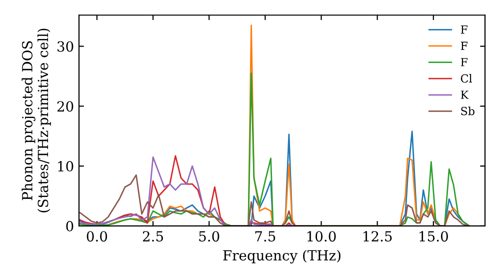 The width and height of the screenshot is (500, 280). Describe the element at coordinates (464, 94) in the screenshot. I see `legend-label: K` at that location.